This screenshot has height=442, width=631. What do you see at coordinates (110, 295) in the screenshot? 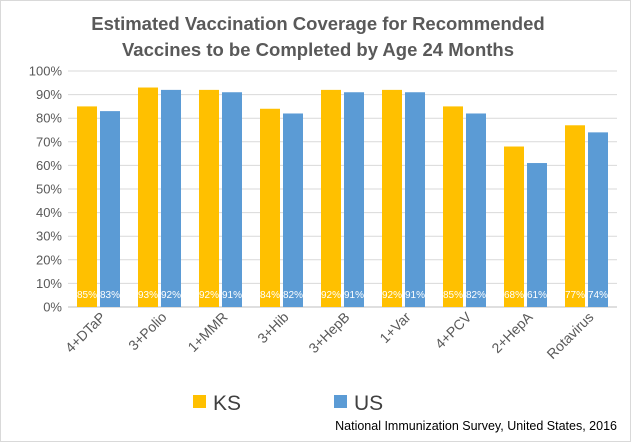
I see `data-label-us: 83%` at bounding box center [110, 295].